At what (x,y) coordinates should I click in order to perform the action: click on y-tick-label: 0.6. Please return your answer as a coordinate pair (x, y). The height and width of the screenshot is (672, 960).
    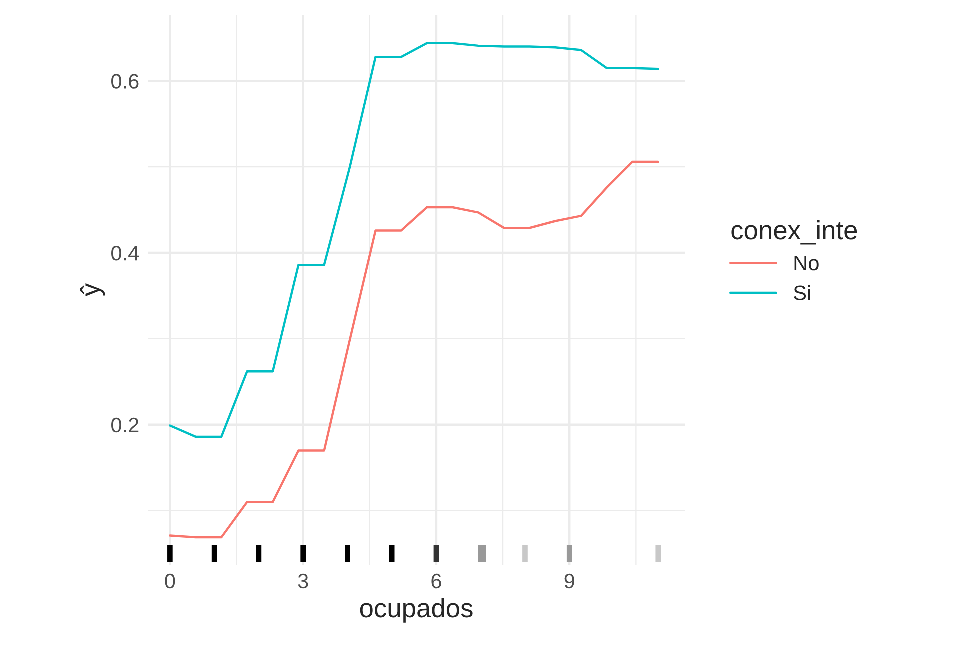
    Looking at the image, I should click on (125, 81).